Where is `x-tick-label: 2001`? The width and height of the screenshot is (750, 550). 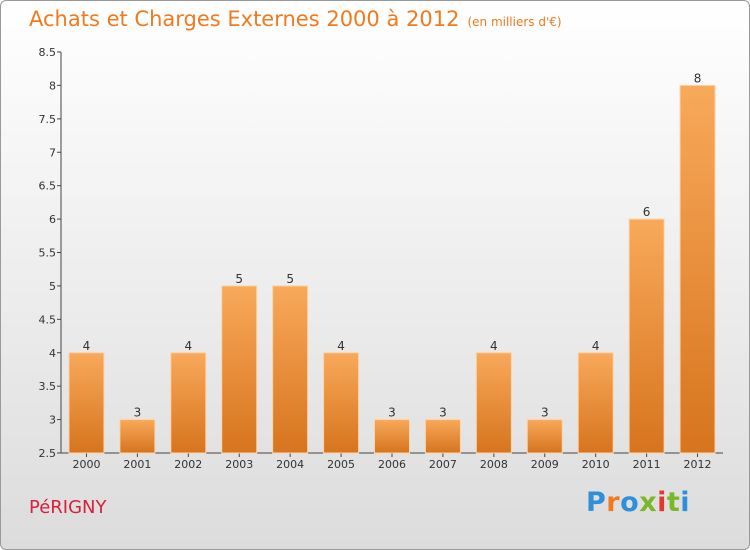 x-tick-label: 2001 is located at coordinates (137, 464).